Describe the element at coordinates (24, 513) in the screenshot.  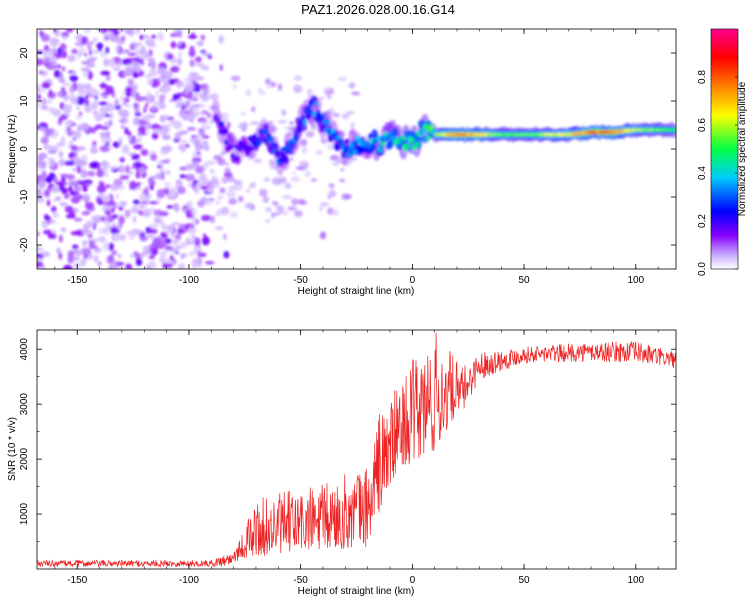
I see `snr-ytick-label: 1000` at that location.